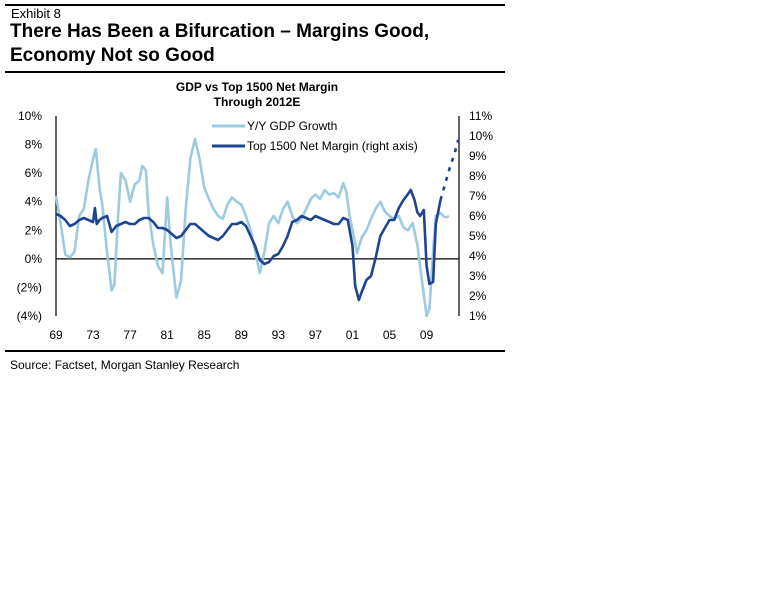  I want to click on top-rule, so click(255, 5).